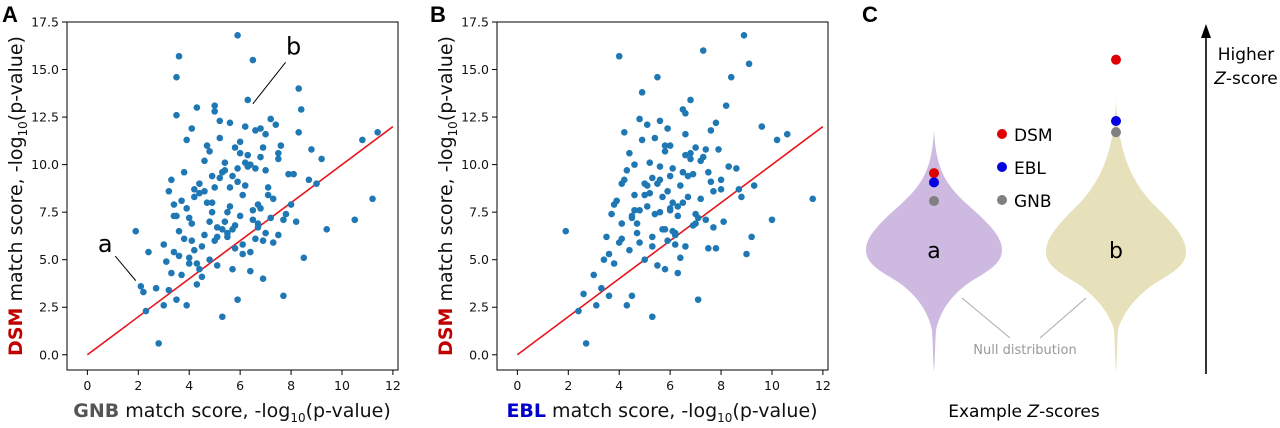  What do you see at coordinates (1246, 55) in the screenshot?
I see `higher-label: Higher` at bounding box center [1246, 55].